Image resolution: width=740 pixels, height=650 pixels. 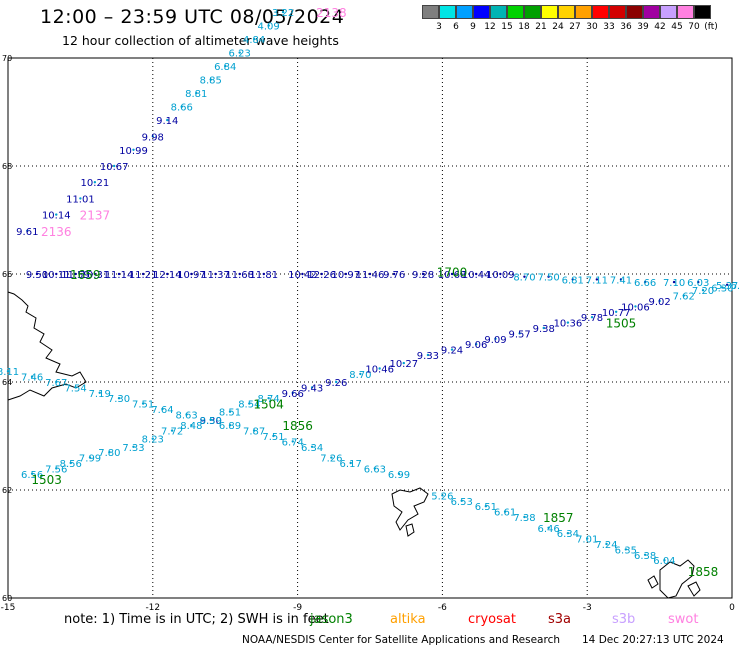 What do you see at coordinates (500, 275) in the screenshot?
I see `wave-height-label: 10.09` at bounding box center [500, 275].